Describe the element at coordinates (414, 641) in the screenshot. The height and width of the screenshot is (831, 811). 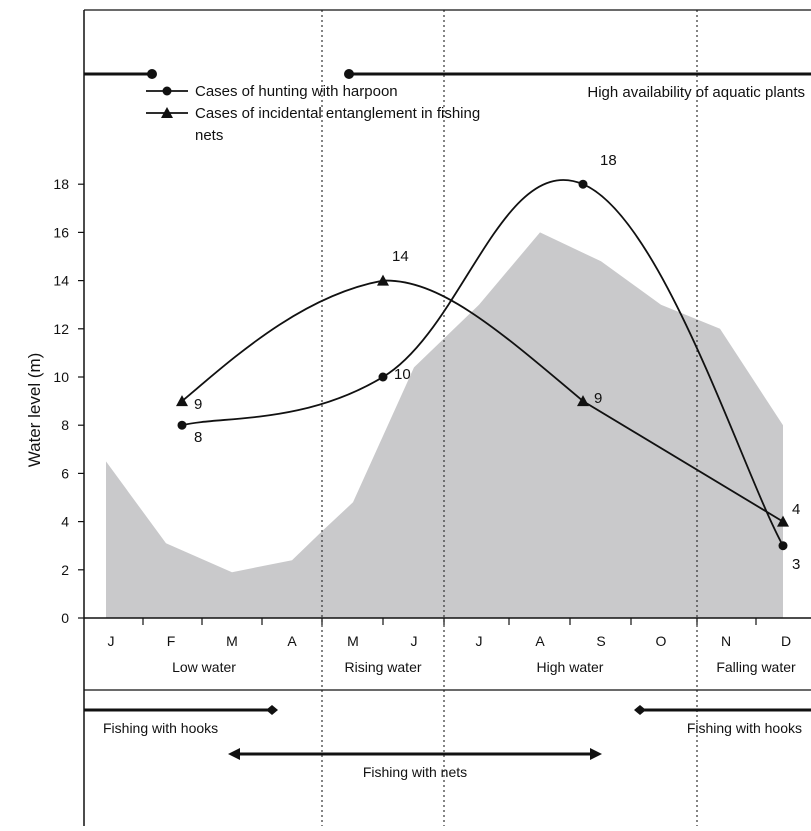
I see `month-label-6: J` at that location.